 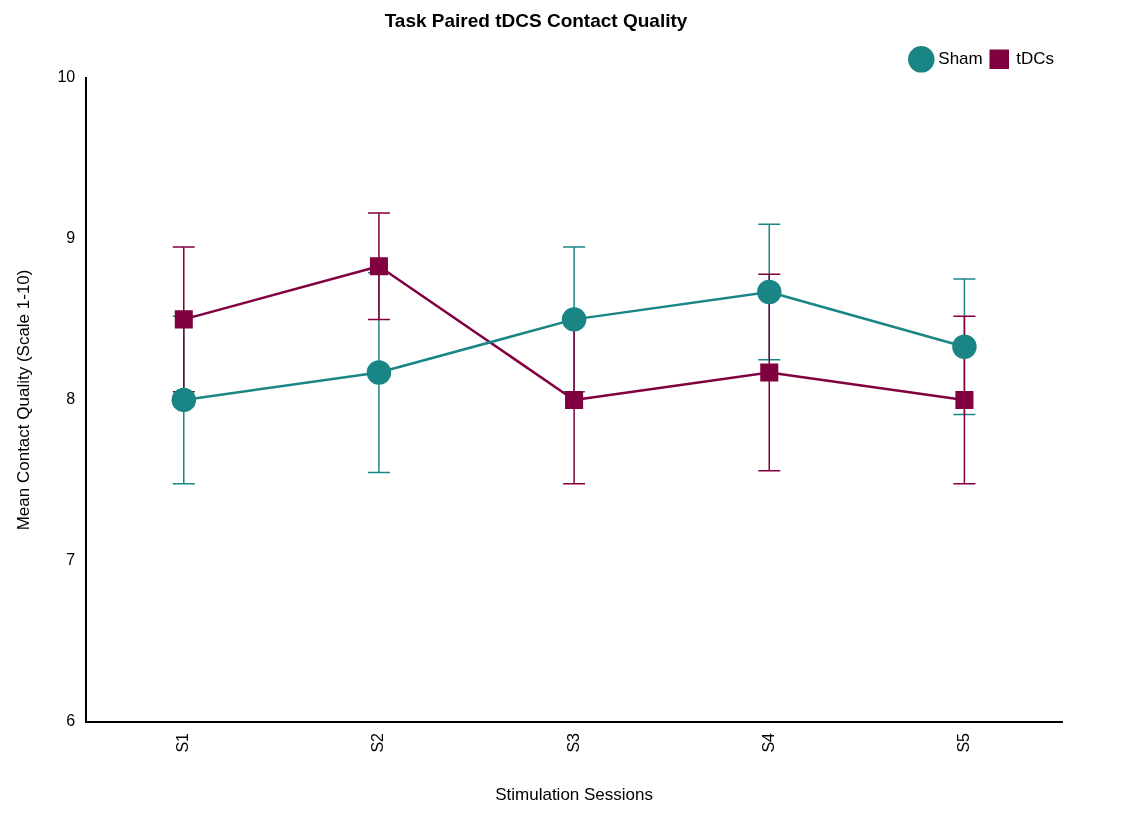 I want to click on y-tick-label: 10, so click(x=66, y=77).